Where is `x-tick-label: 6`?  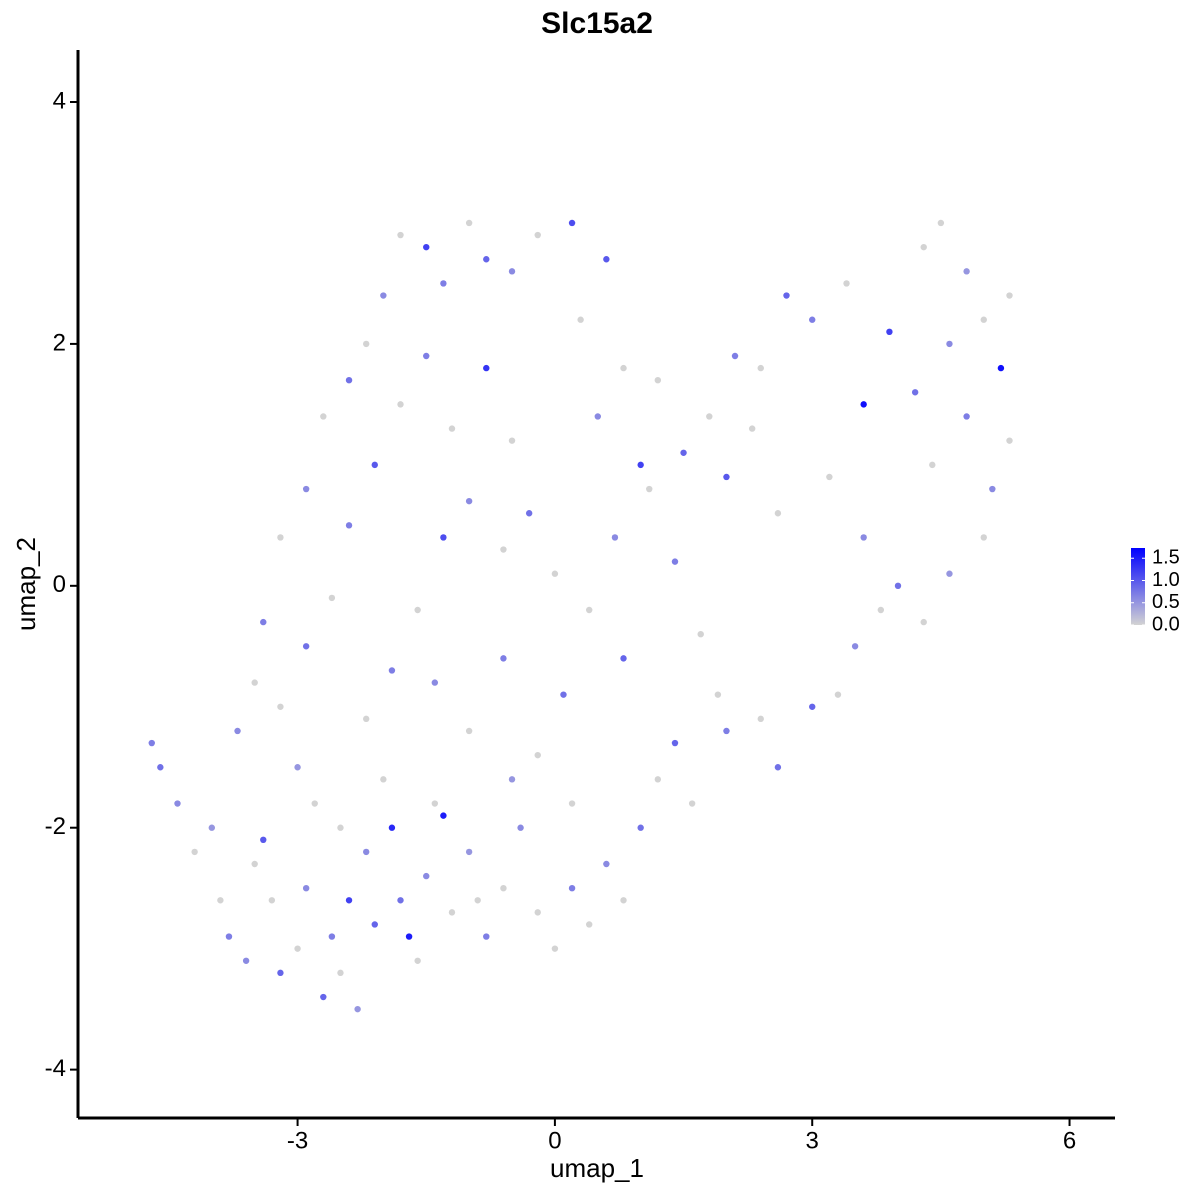
x-tick-label: 6 is located at coordinates (1069, 1140).